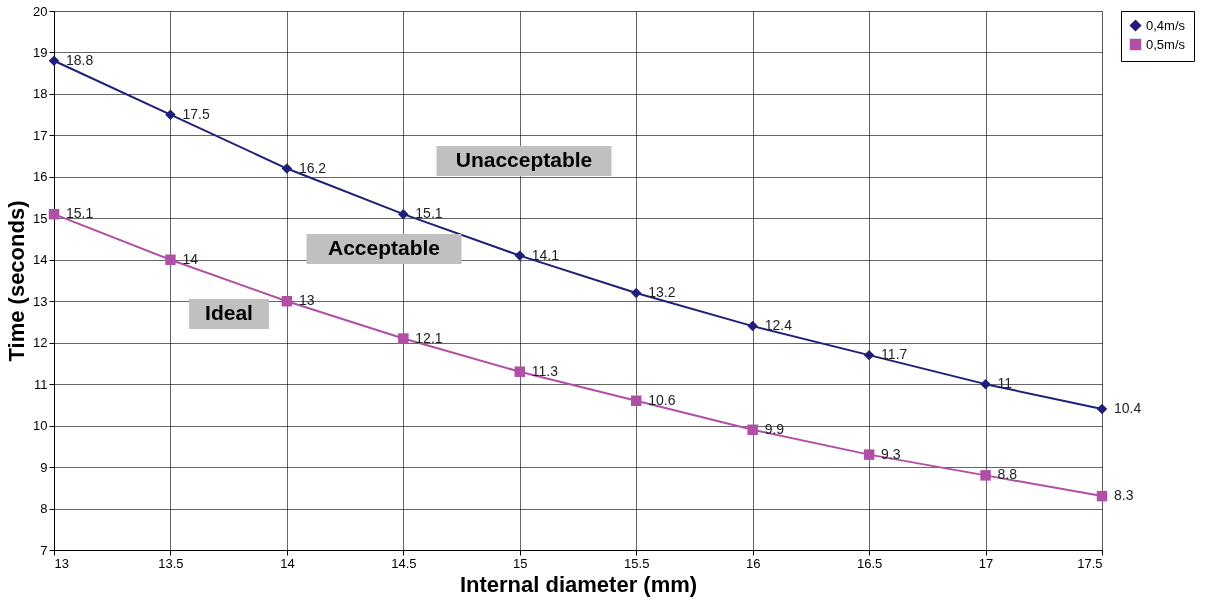  I want to click on y-tick-label: 9, so click(44, 467).